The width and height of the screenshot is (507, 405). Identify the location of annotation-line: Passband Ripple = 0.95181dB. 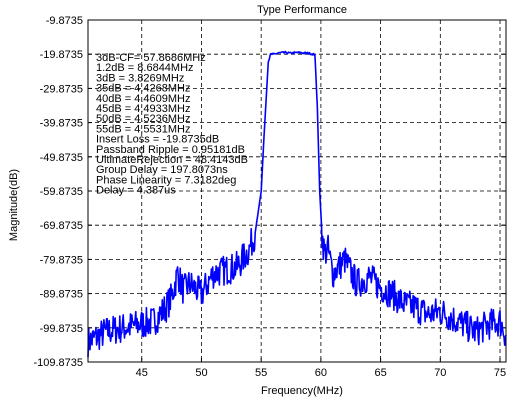
(170, 150).